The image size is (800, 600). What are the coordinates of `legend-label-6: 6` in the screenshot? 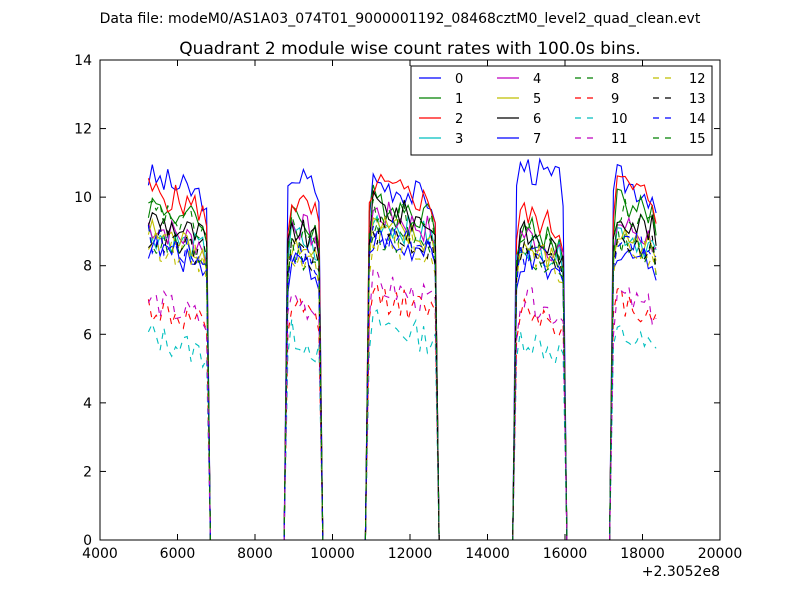 It's located at (537, 119).